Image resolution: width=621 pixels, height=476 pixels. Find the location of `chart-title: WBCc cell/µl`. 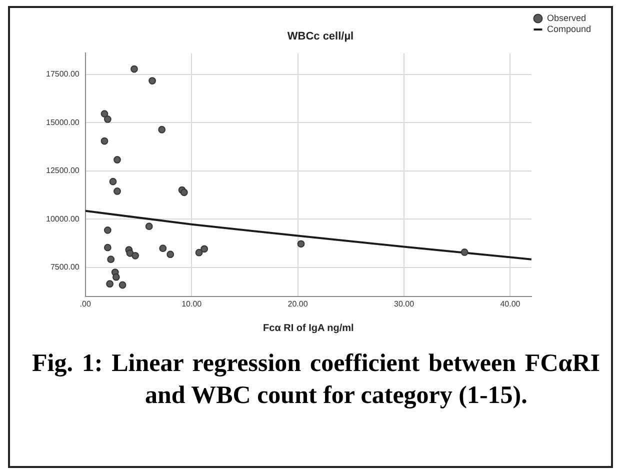

chart-title: WBCc cell/µl is located at coordinates (320, 36).